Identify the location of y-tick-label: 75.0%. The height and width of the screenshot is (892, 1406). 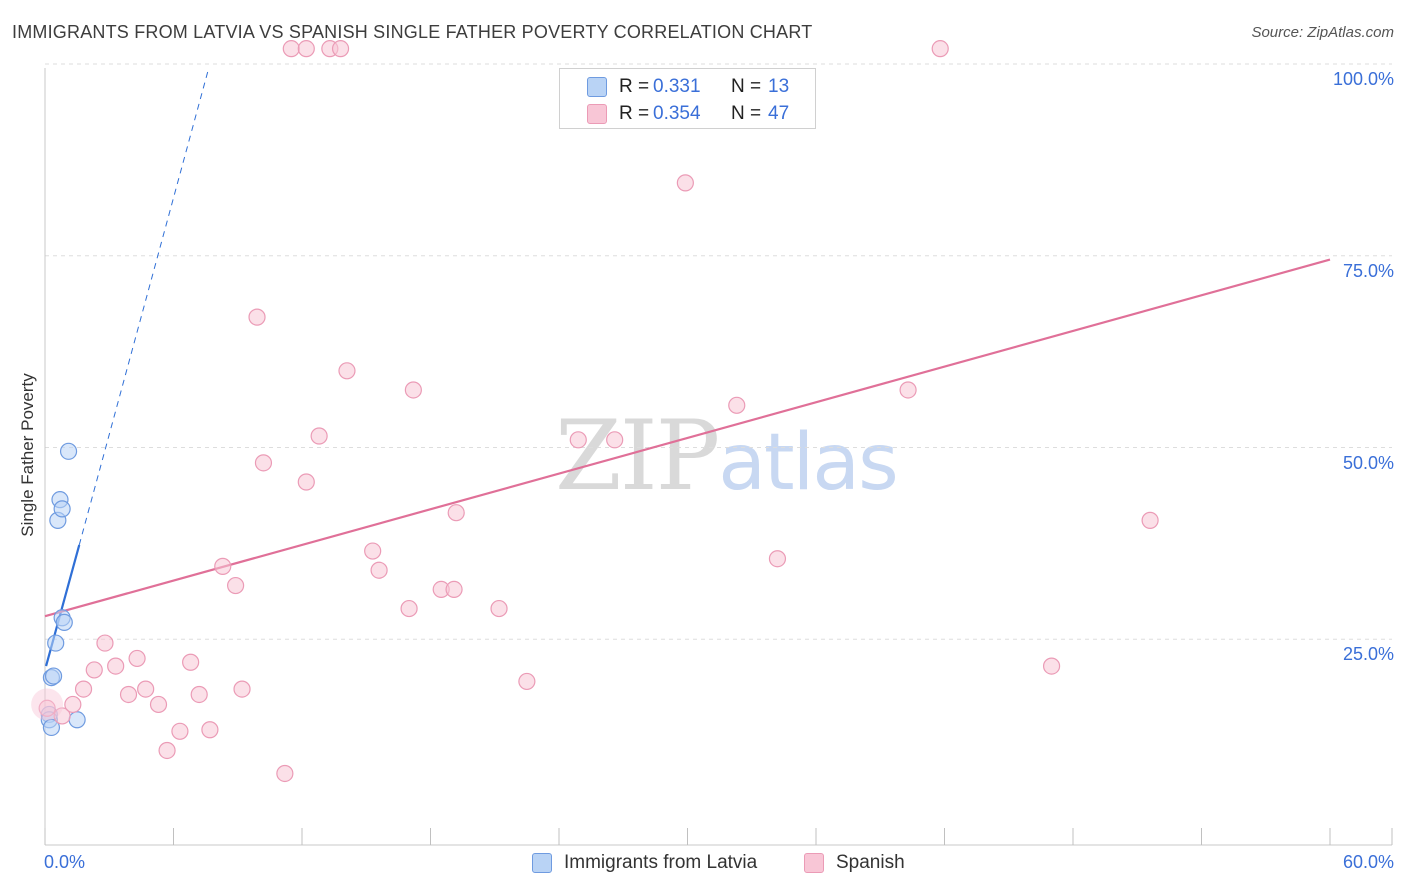
(1368, 270).